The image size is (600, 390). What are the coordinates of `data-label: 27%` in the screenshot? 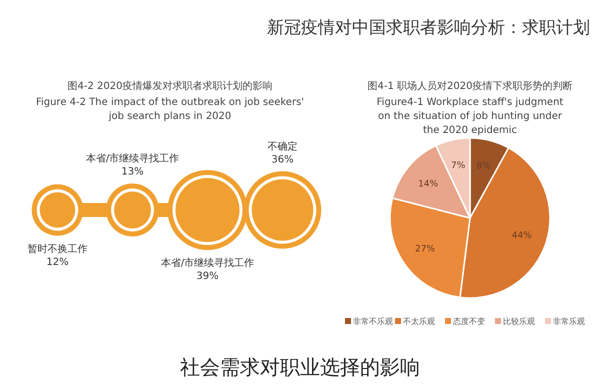 It's located at (425, 249).